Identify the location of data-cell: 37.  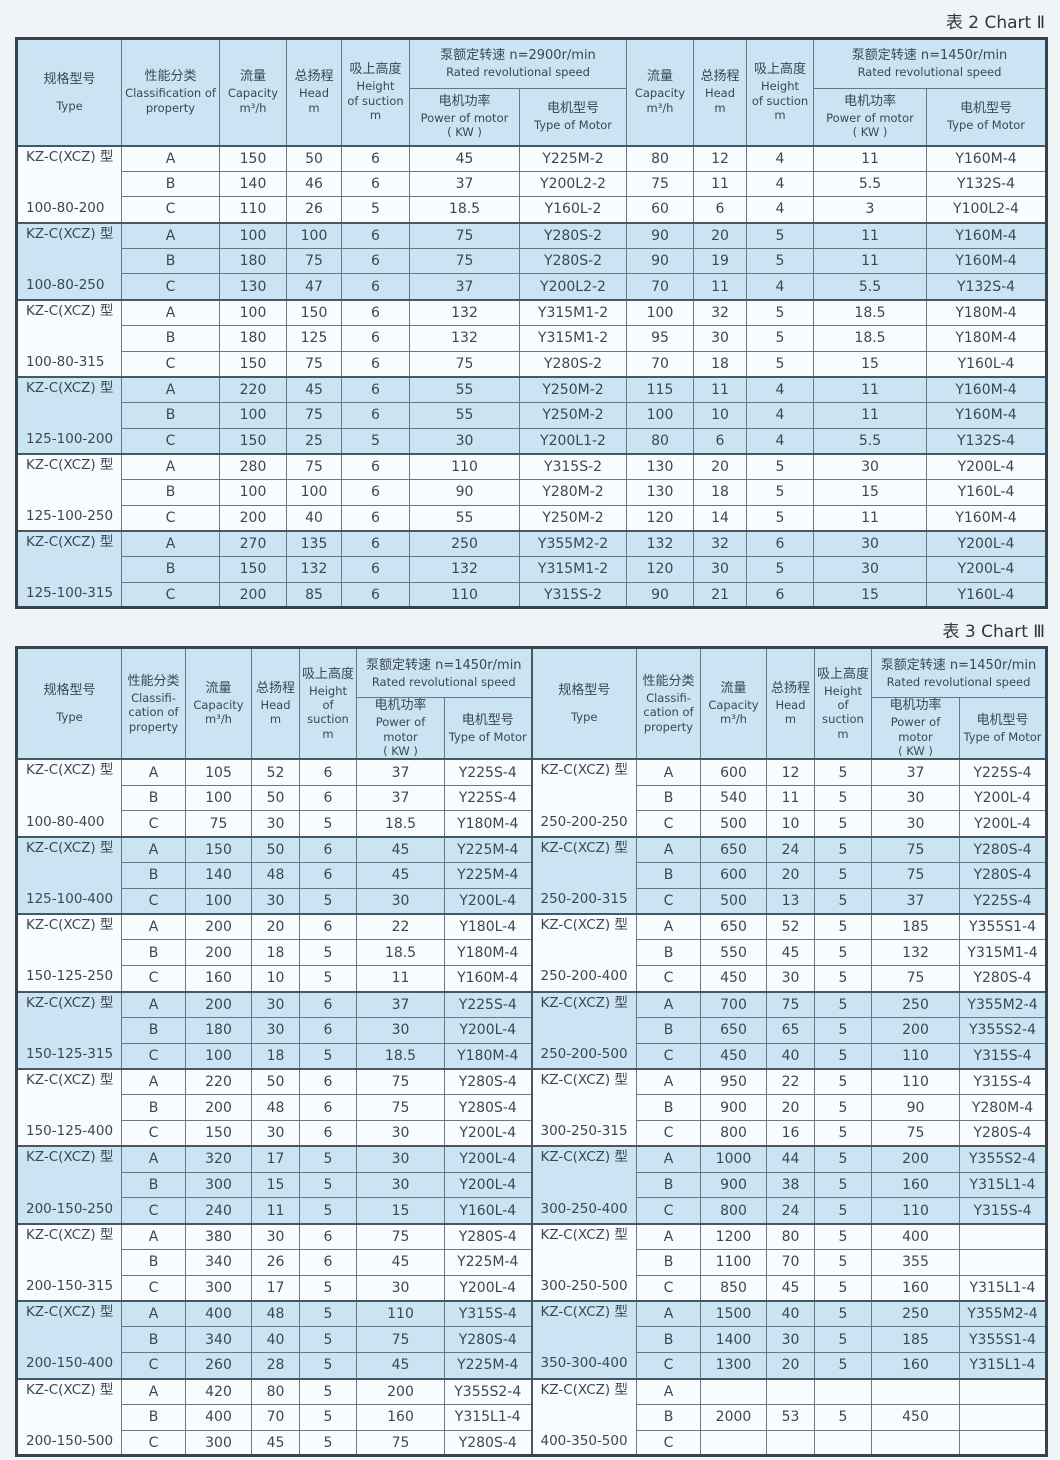
(464, 287).